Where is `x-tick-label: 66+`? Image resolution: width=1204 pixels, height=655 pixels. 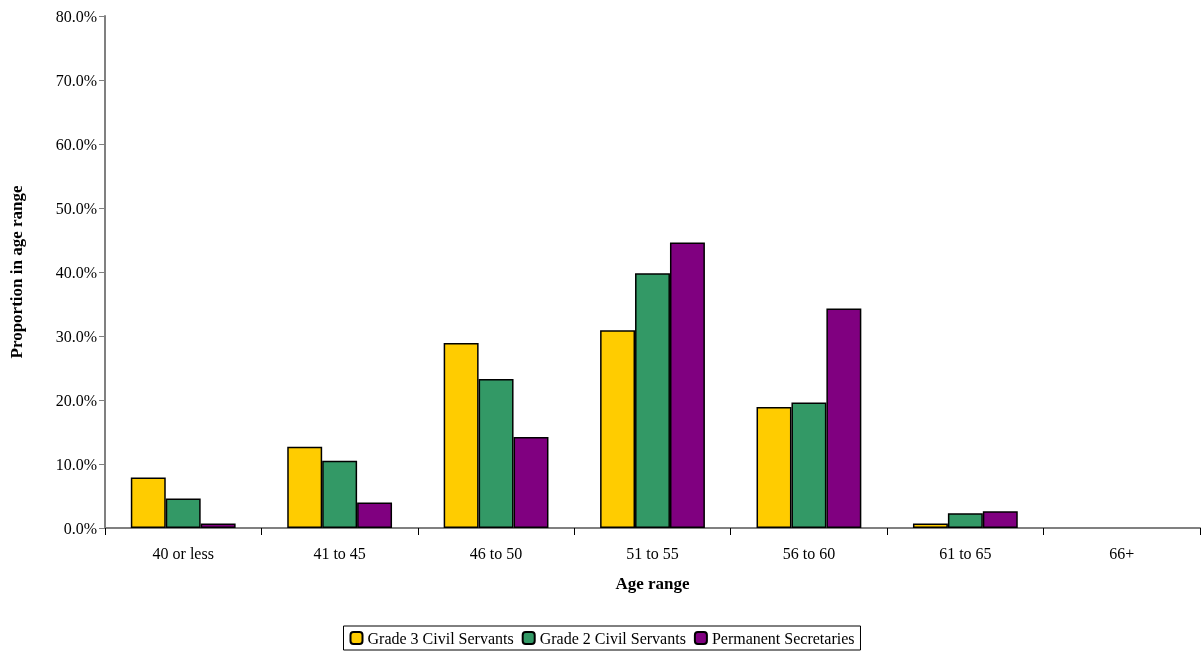
x-tick-label: 66+ is located at coordinates (1122, 553).